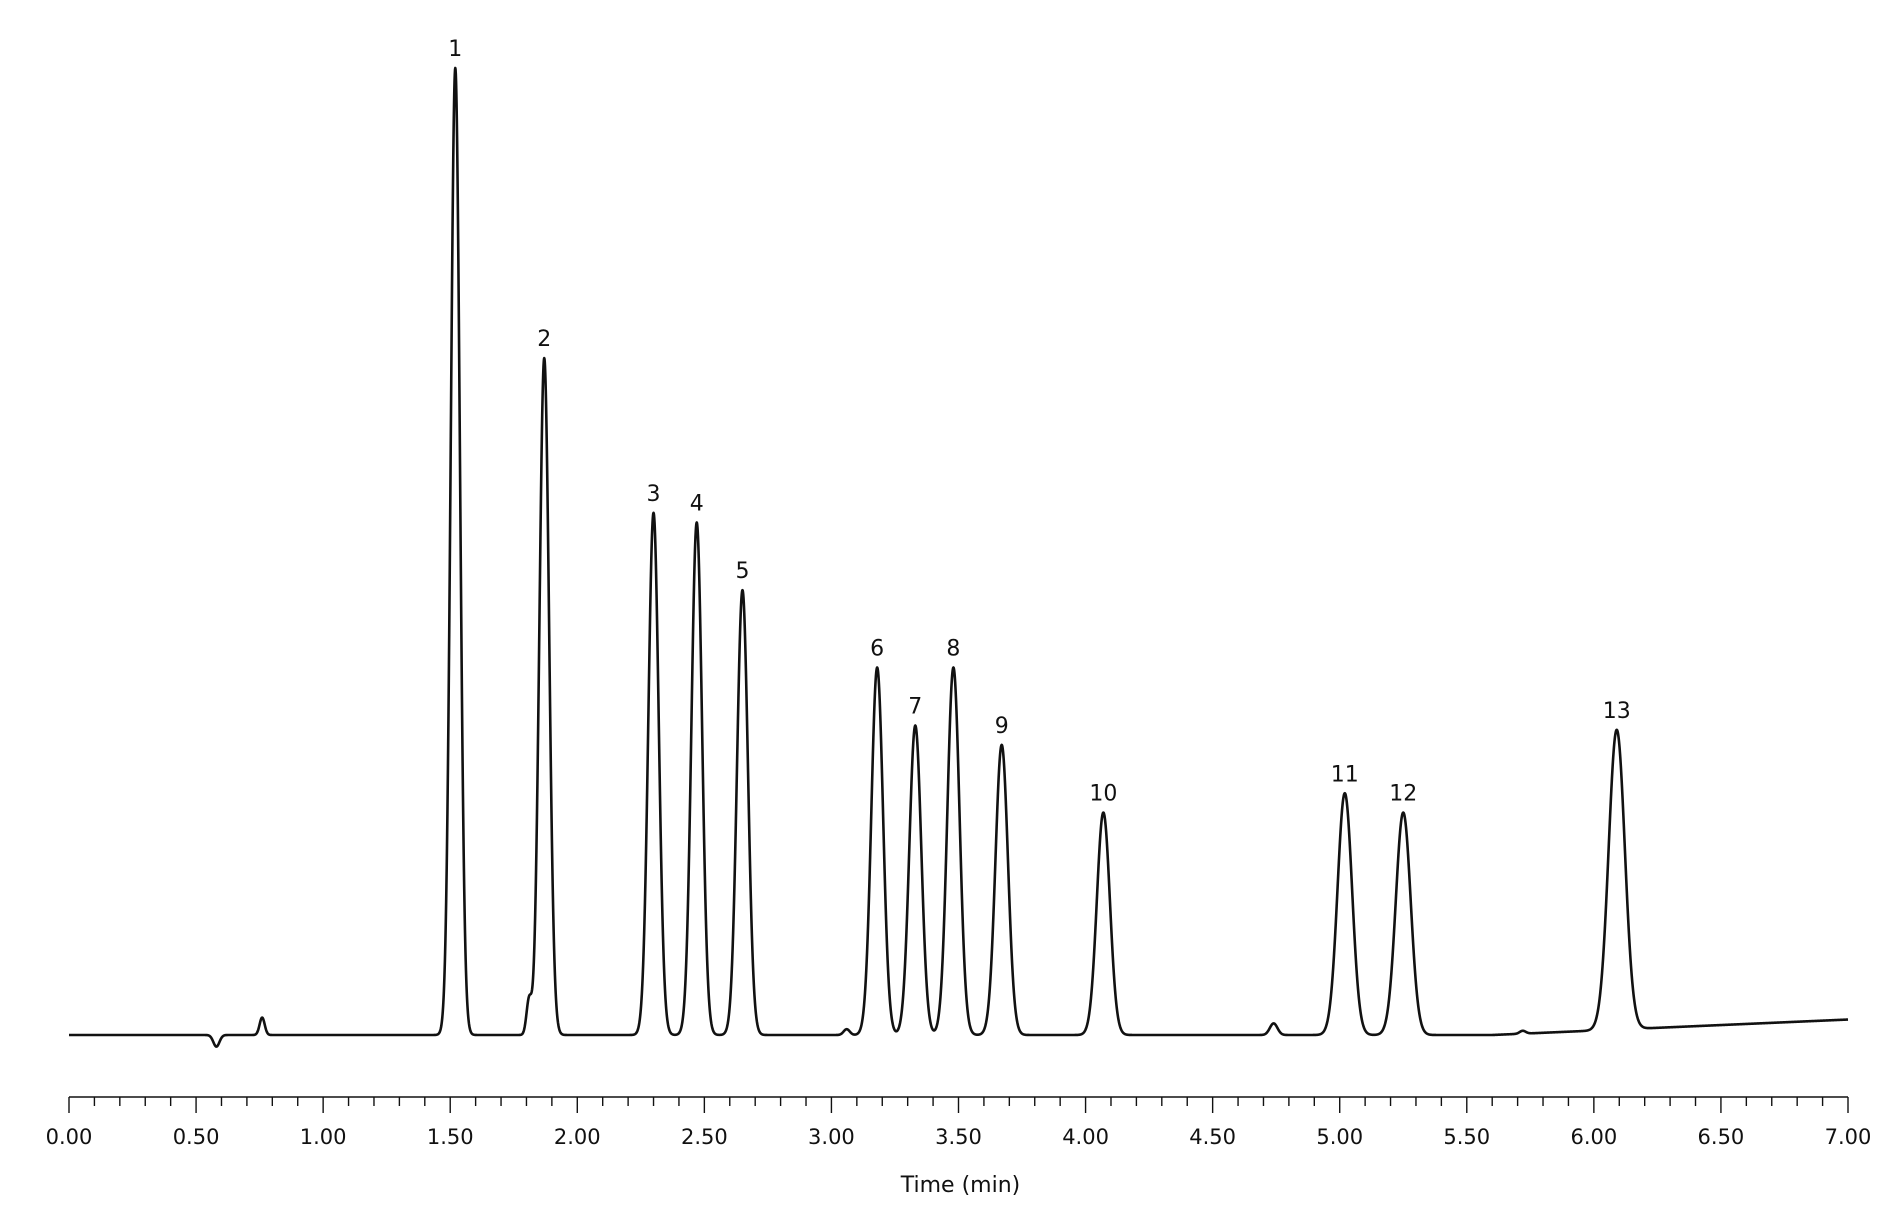 The width and height of the screenshot is (1896, 1217). Describe the element at coordinates (654, 494) in the screenshot. I see `peak-label-3: 3` at that location.